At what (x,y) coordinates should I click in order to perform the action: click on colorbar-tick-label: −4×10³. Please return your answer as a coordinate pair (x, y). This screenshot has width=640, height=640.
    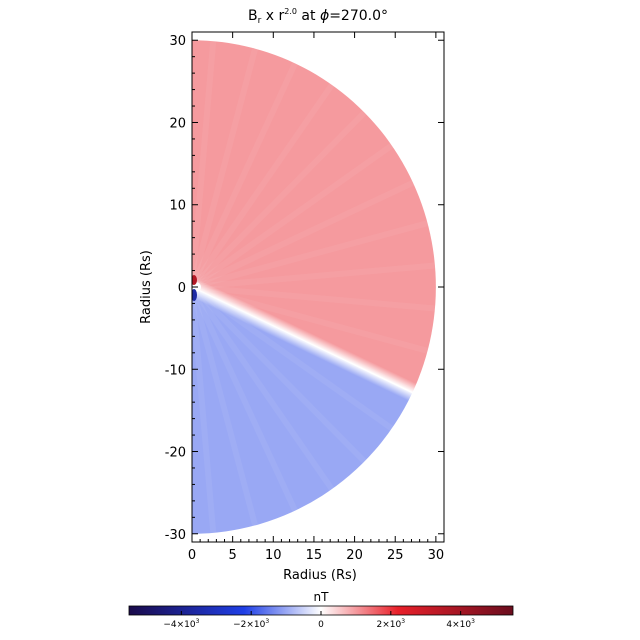
    Looking at the image, I should click on (181, 624).